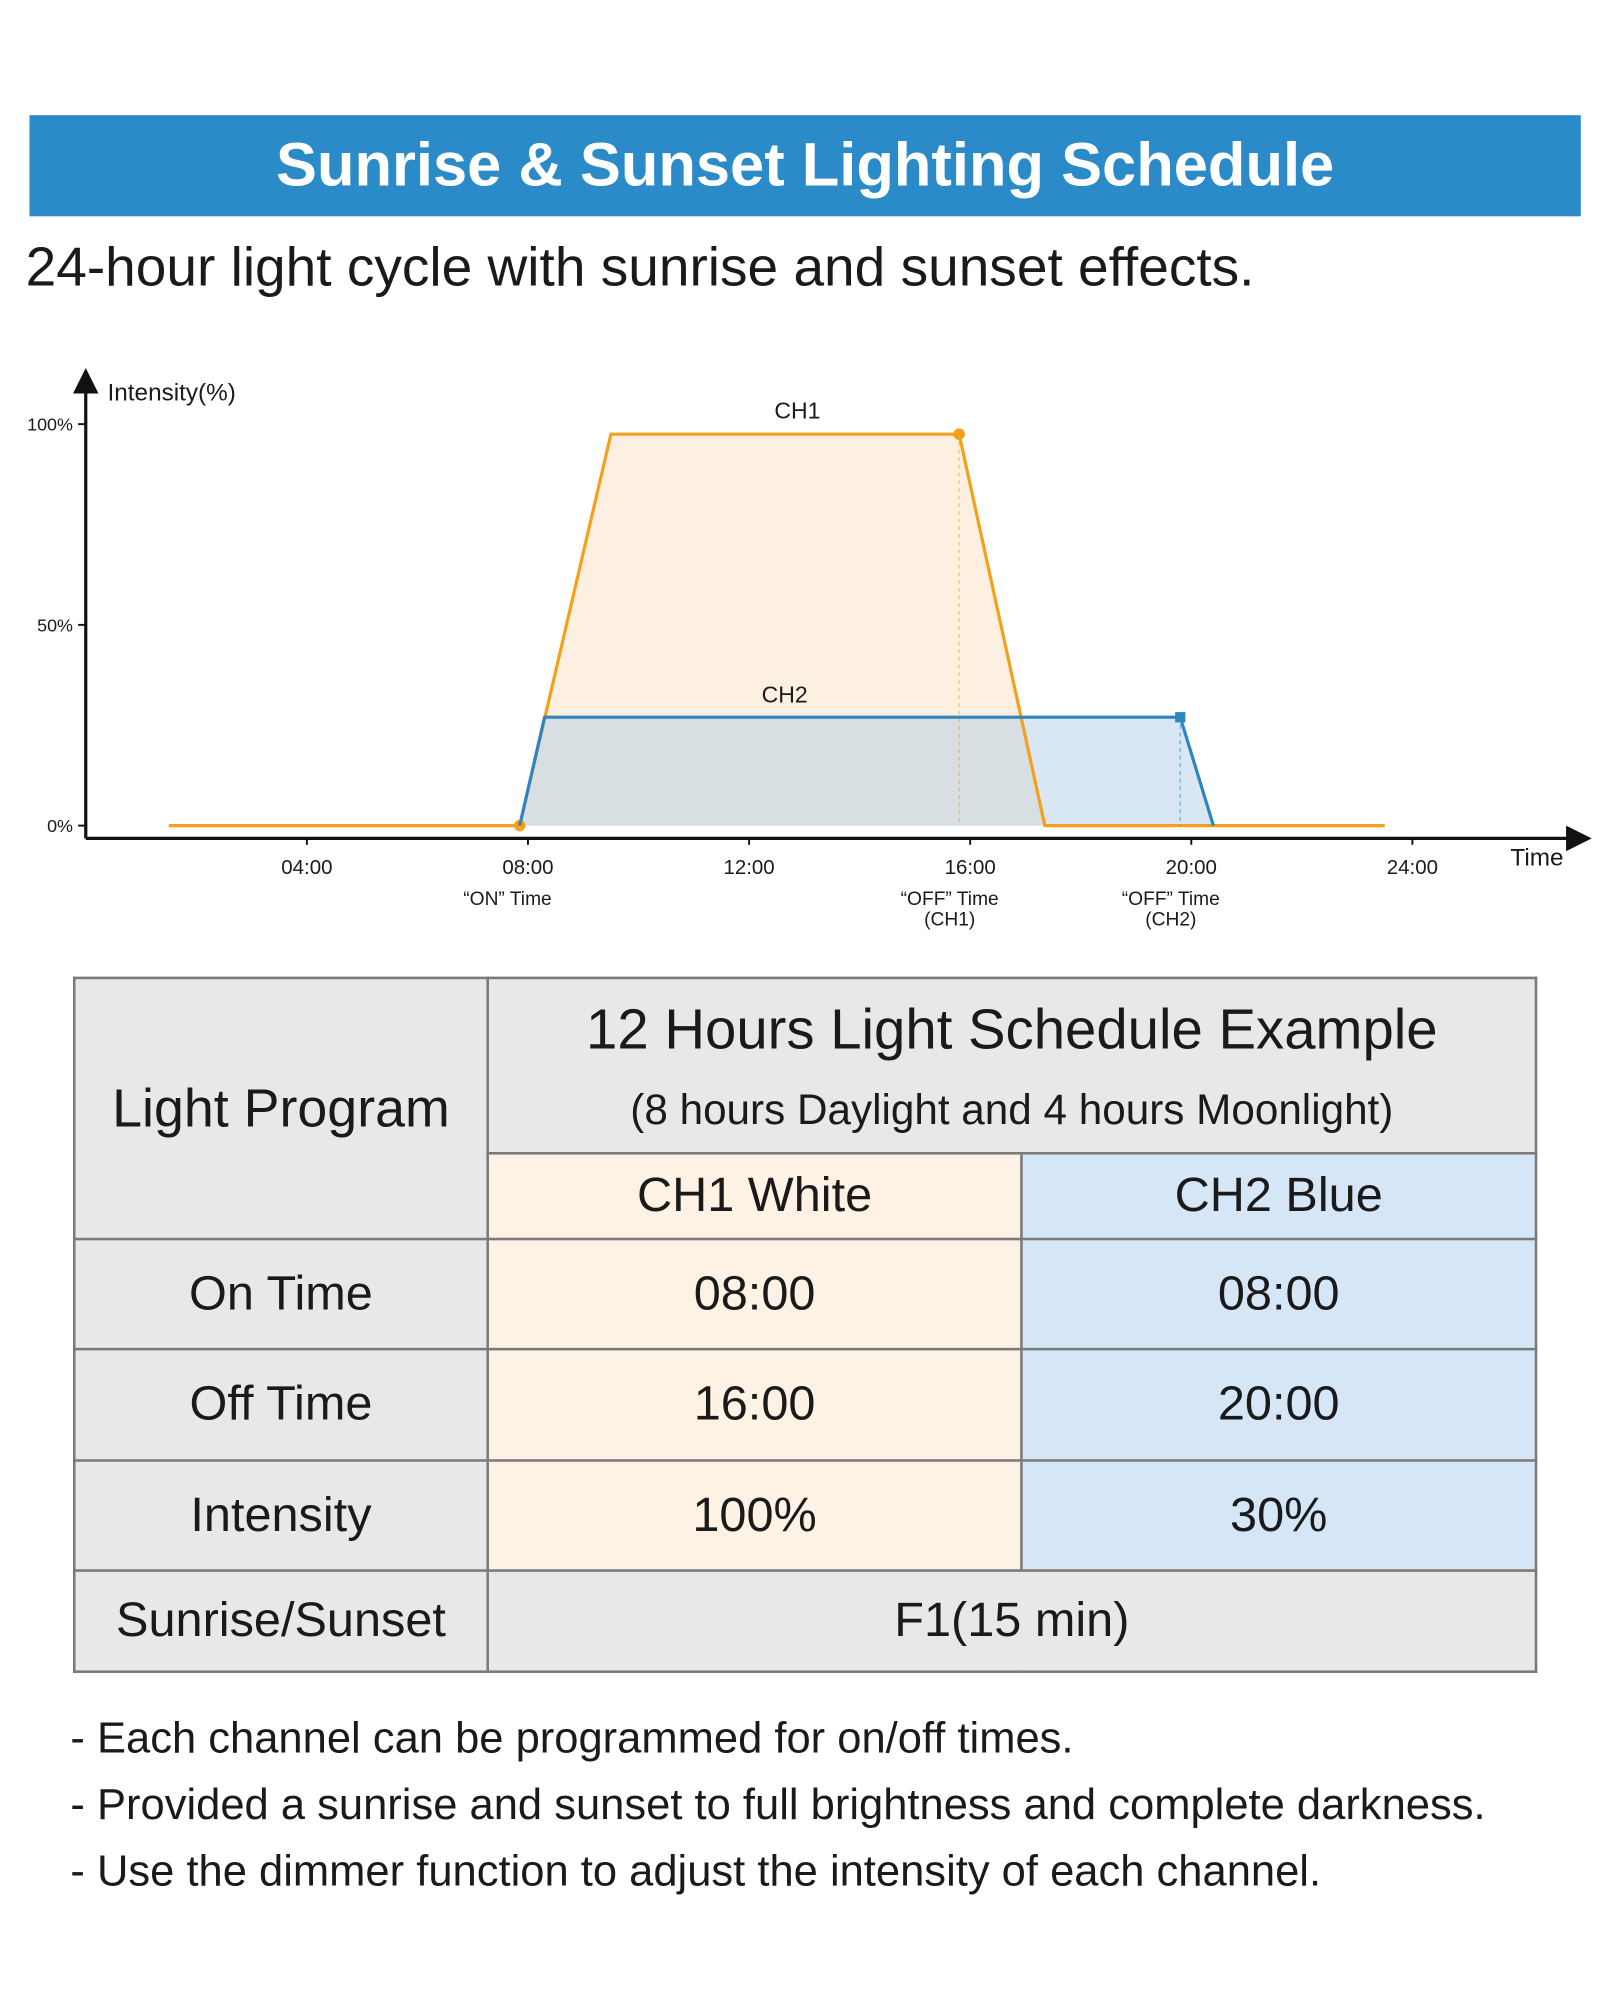 This screenshot has width=1600, height=2000. I want to click on row-label: Intensity, so click(280, 1515).